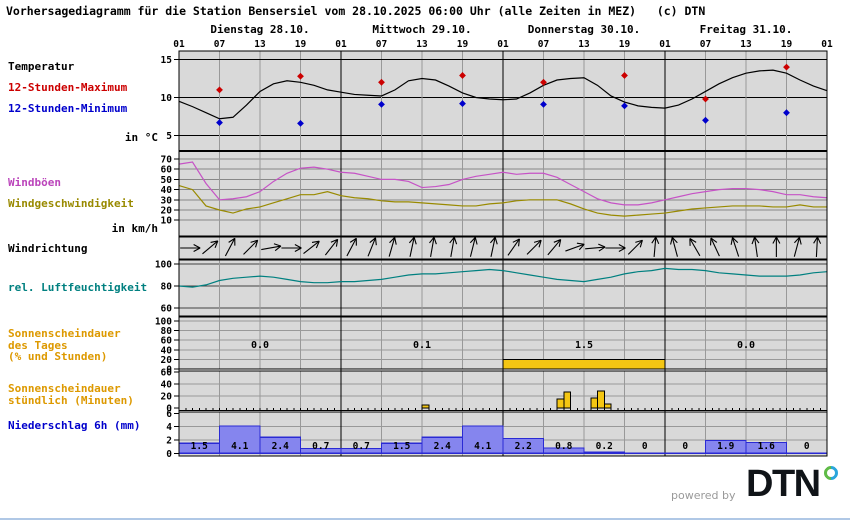 Image resolution: width=850 pixels, height=524 pixels. What do you see at coordinates (48, 248) in the screenshot?
I see `winddir-label: Windrichtung` at bounding box center [48, 248].